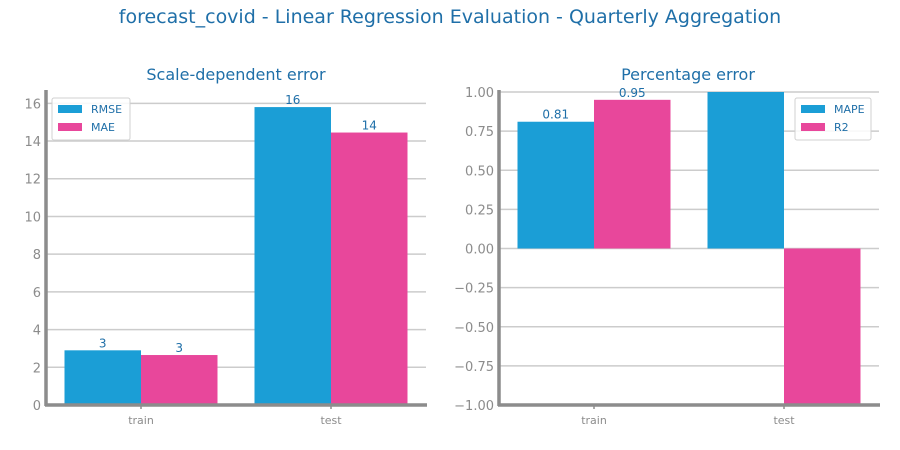 This screenshot has height=450, width=900. I want to click on y-tick-label: 12, so click(32, 180).